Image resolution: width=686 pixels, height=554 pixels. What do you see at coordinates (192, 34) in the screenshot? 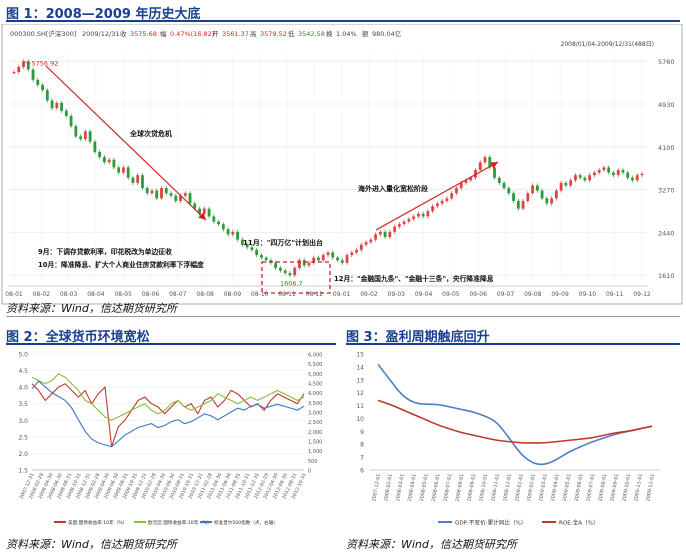
I see `quote-chg: 0.47%(16.82)` at bounding box center [192, 34].